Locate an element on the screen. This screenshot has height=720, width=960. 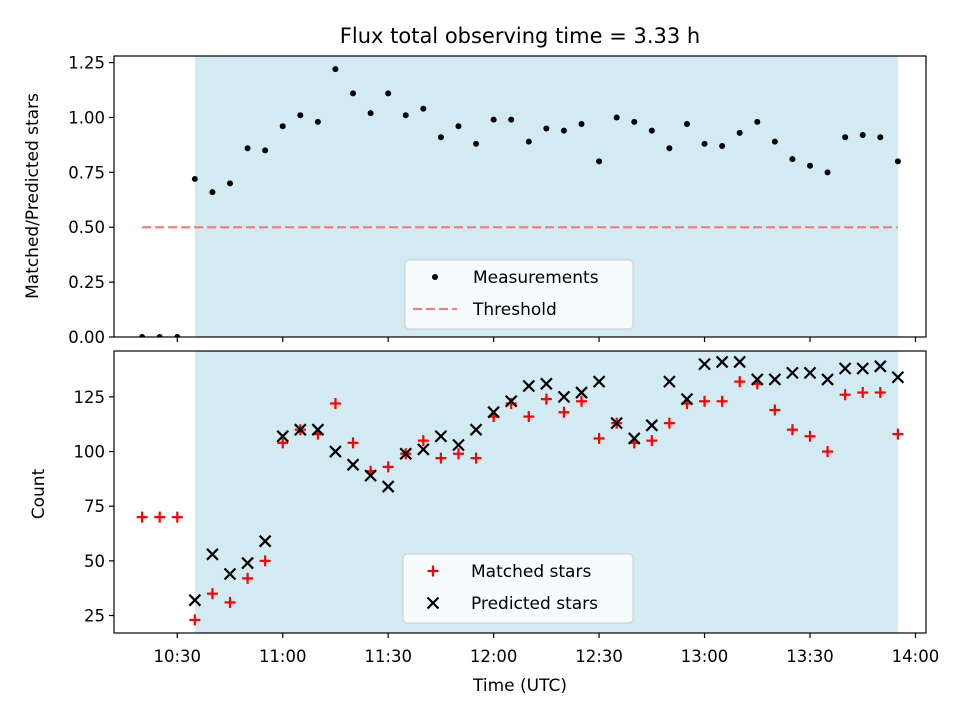
x-tick-label: 13:30 is located at coordinates (810, 656).